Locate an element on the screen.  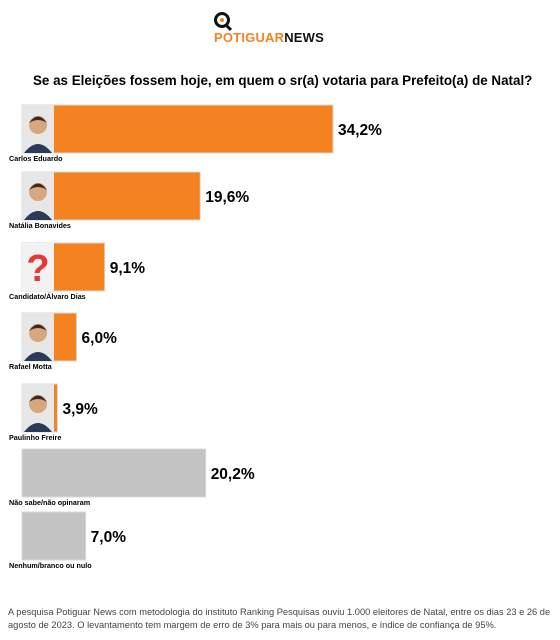
value-label: 6,0% is located at coordinates (100, 338).